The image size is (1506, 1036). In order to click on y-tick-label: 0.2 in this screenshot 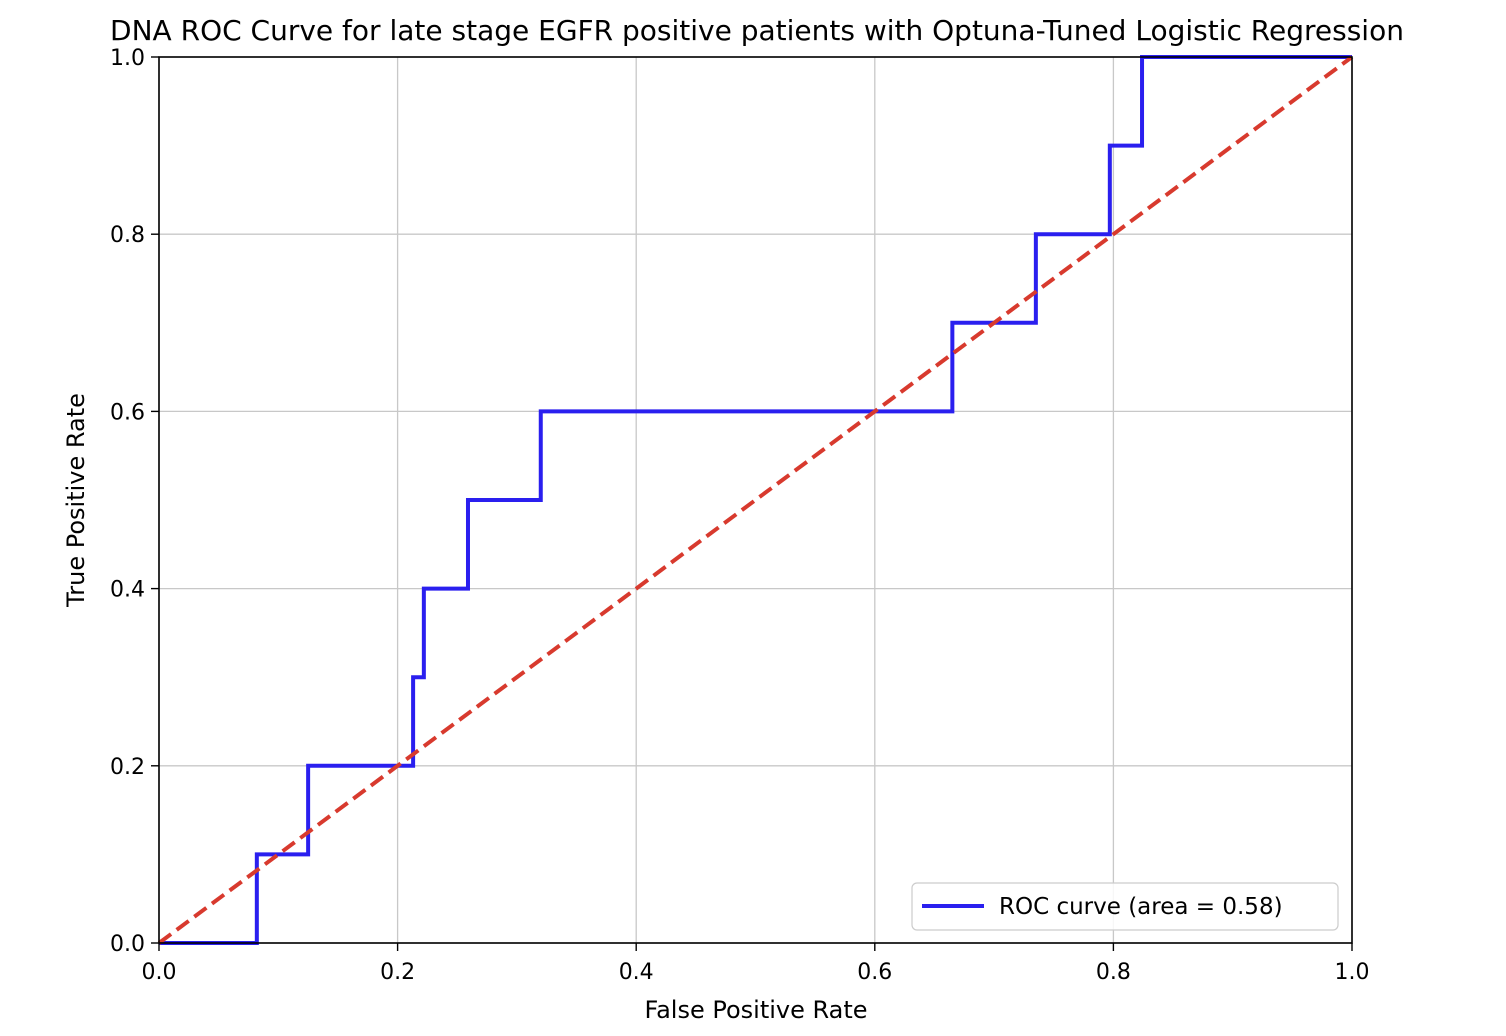, I will do `click(127, 767)`.